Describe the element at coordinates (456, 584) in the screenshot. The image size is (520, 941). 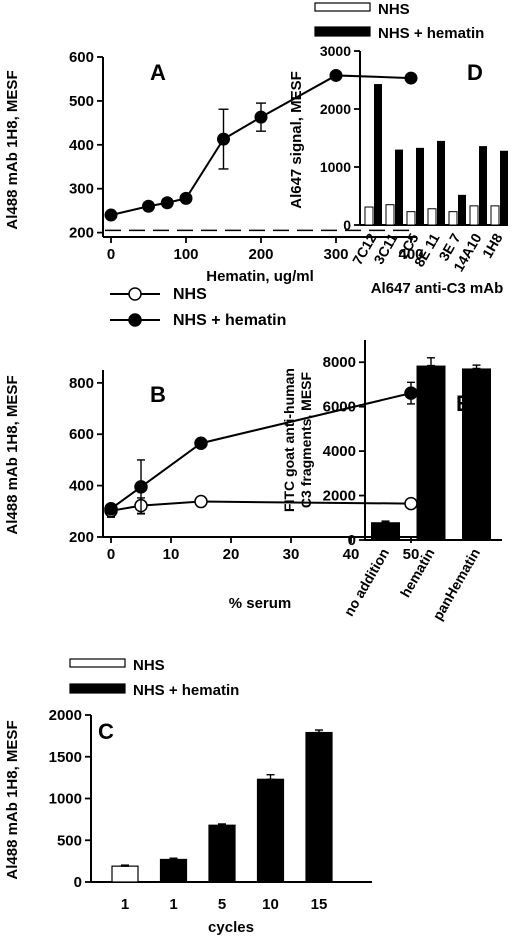
I see `x-tick-label: panHematin` at that location.